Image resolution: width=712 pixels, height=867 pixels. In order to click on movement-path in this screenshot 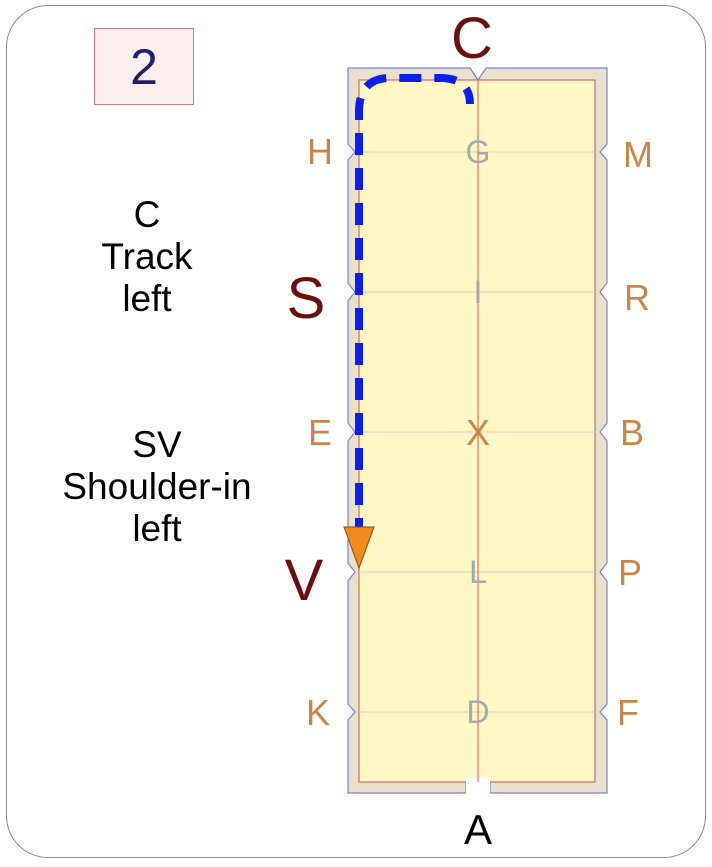, I will do `click(414, 307)`.